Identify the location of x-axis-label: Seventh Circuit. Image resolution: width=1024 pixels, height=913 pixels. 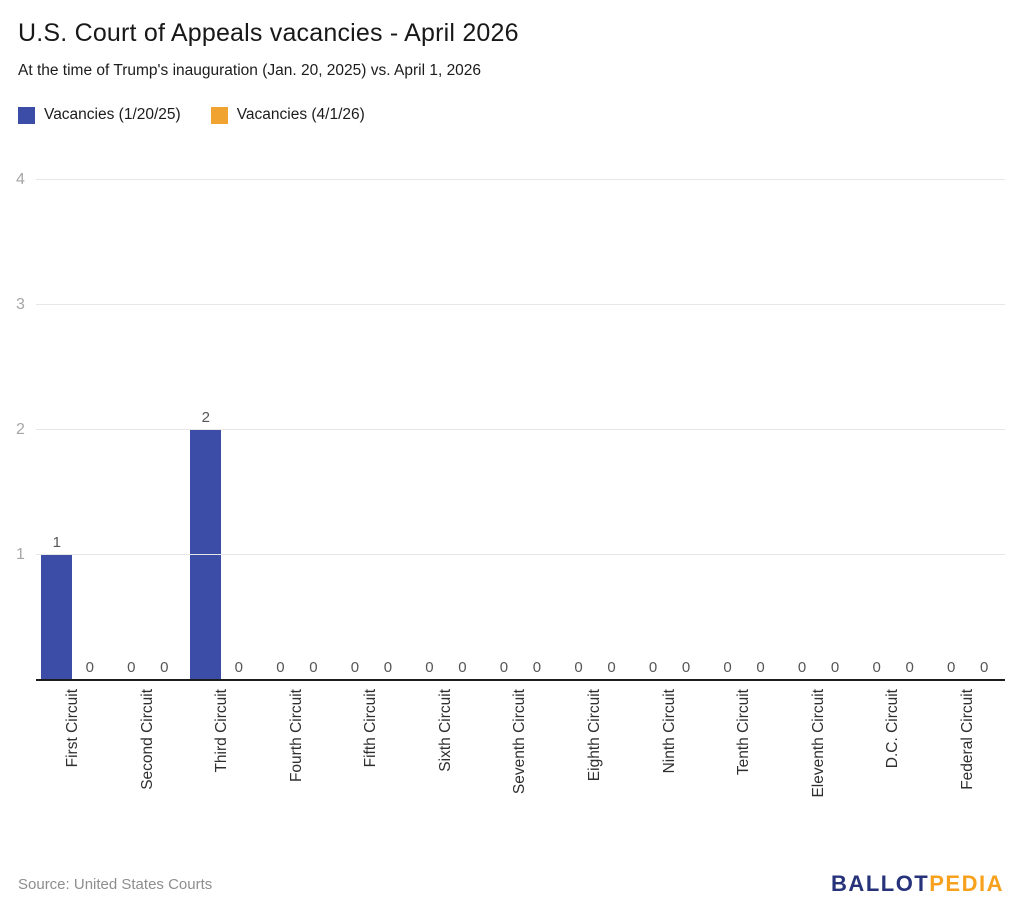
(520, 742).